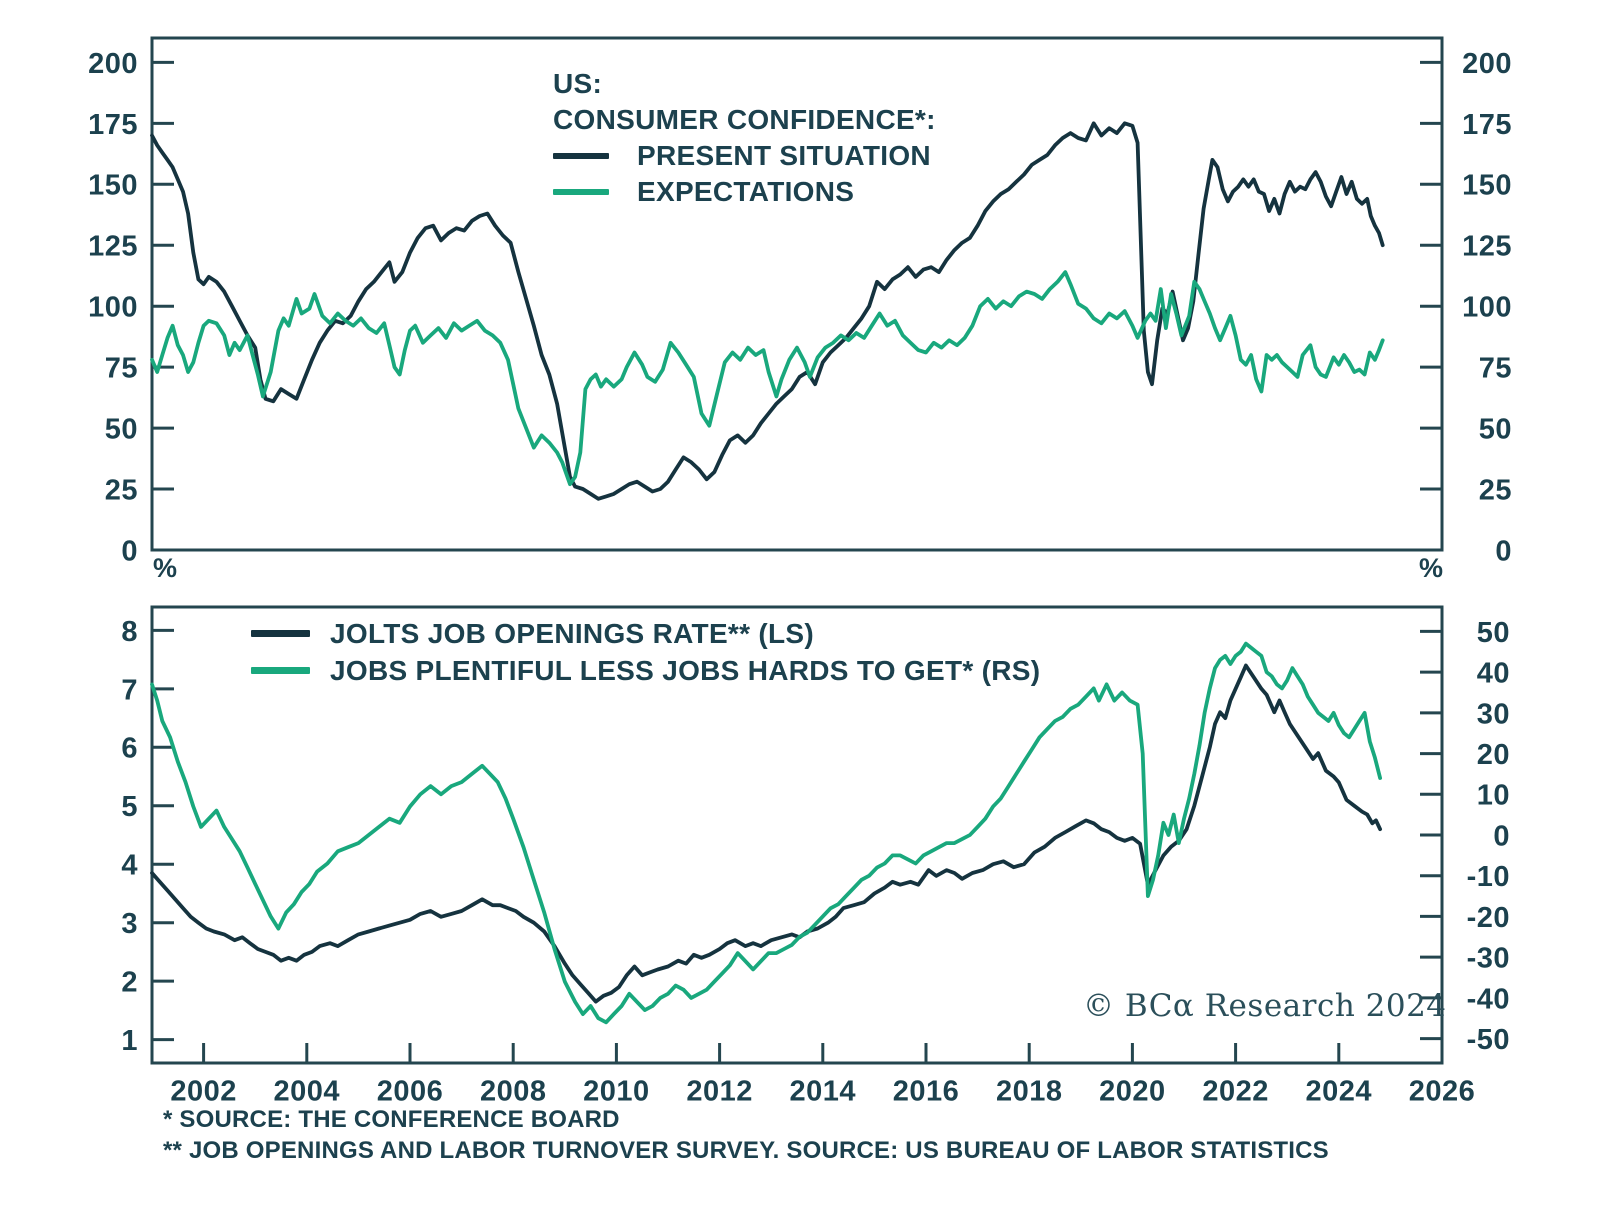 This screenshot has height=1219, width=1600. What do you see at coordinates (410, 1091) in the screenshot?
I see `x-axis-year-label: 2006` at bounding box center [410, 1091].